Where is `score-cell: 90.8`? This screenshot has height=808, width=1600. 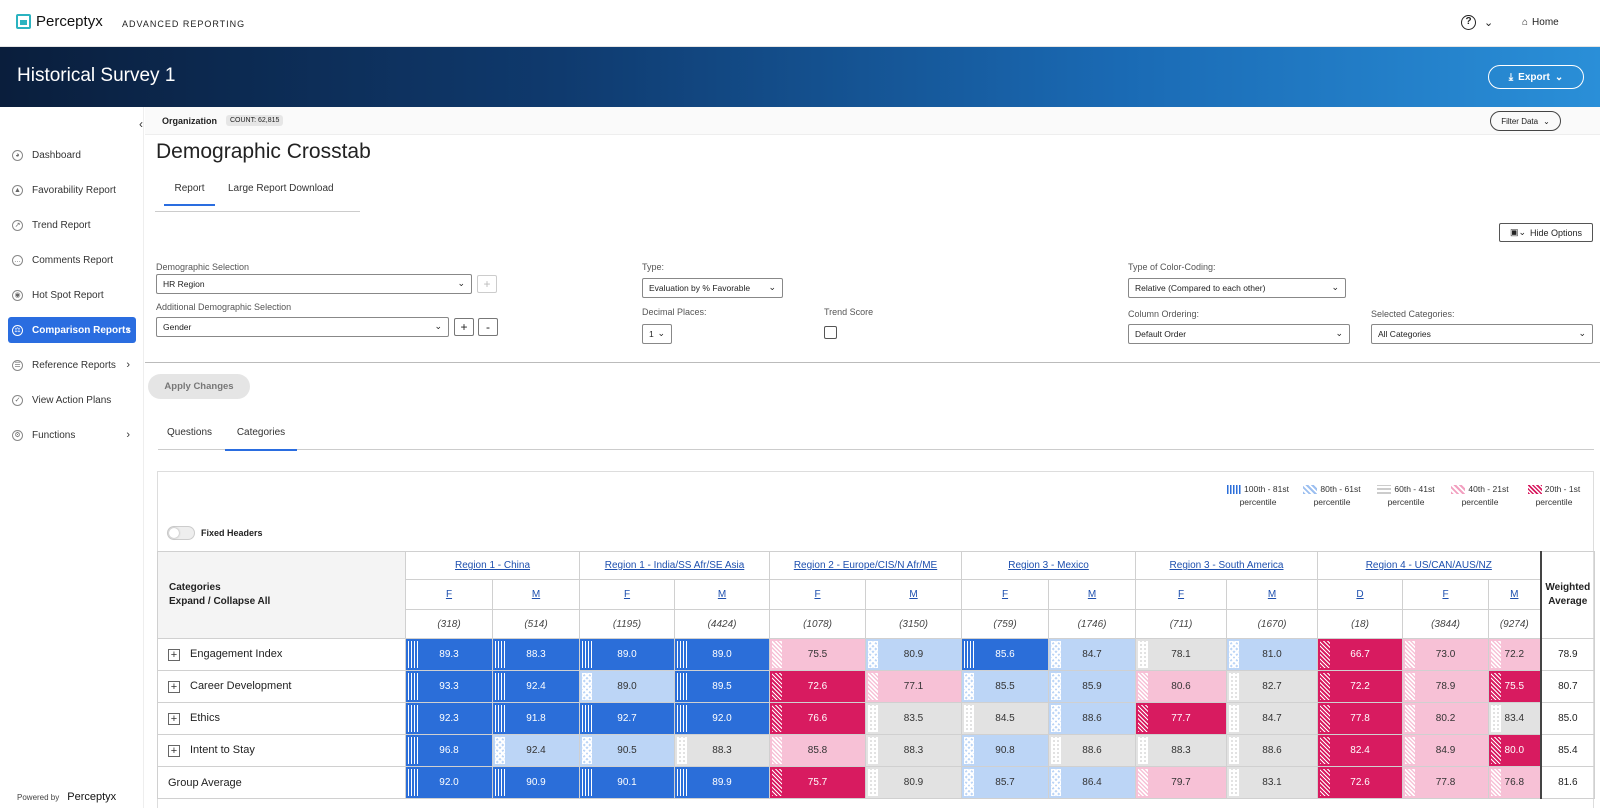 score-cell: 90.8 is located at coordinates (1005, 750).